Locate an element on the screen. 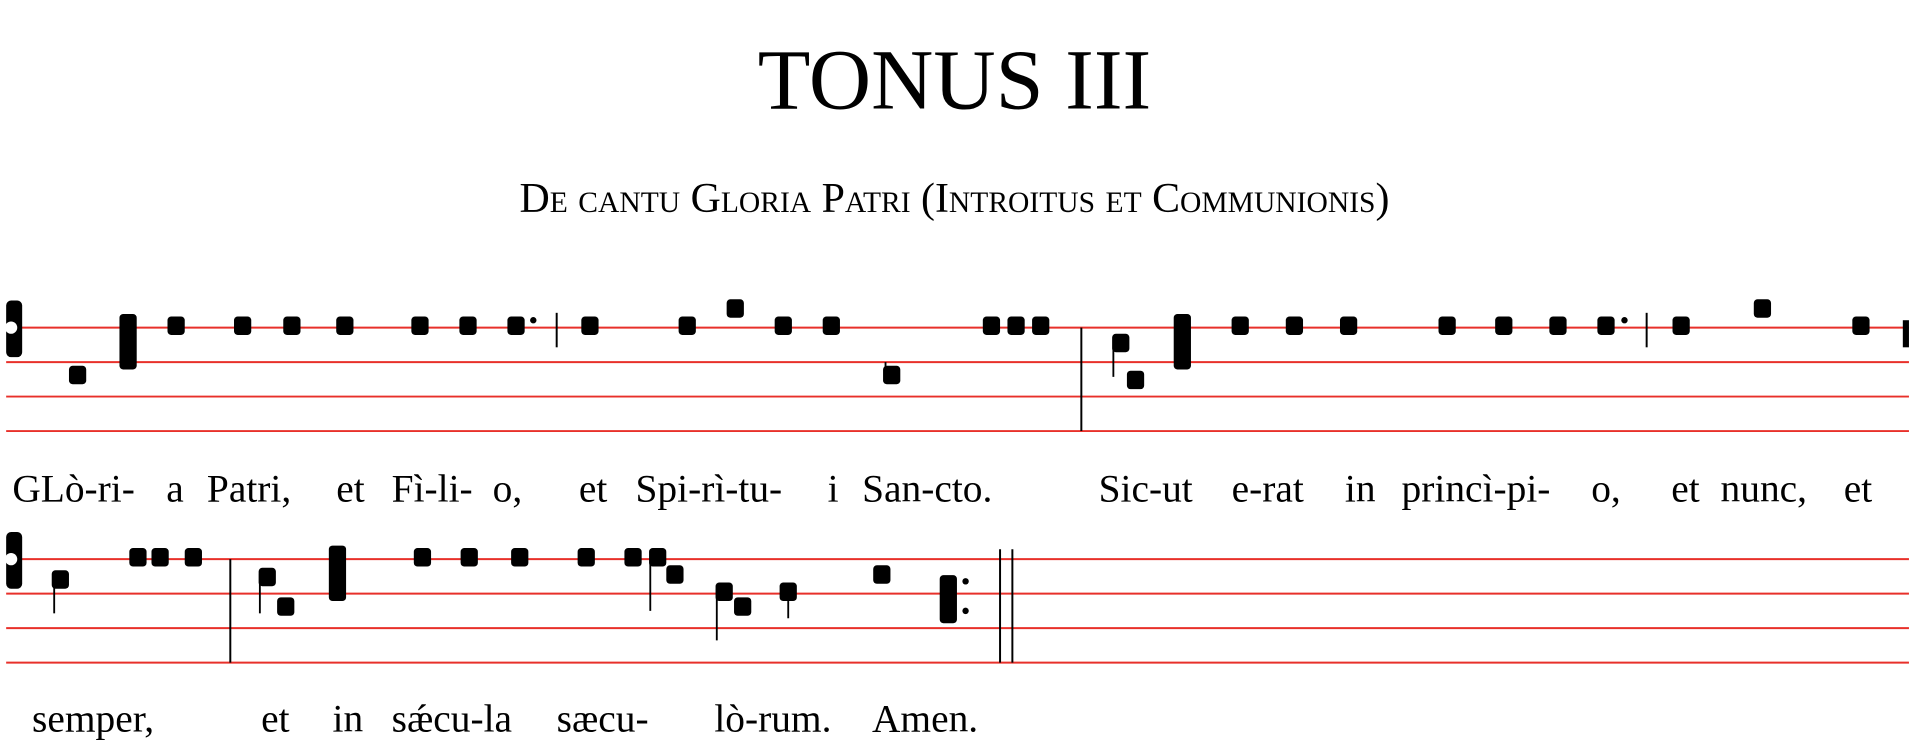 This screenshot has height=740, width=1909. lyric-syllable: GLò-ri- is located at coordinates (73, 487).